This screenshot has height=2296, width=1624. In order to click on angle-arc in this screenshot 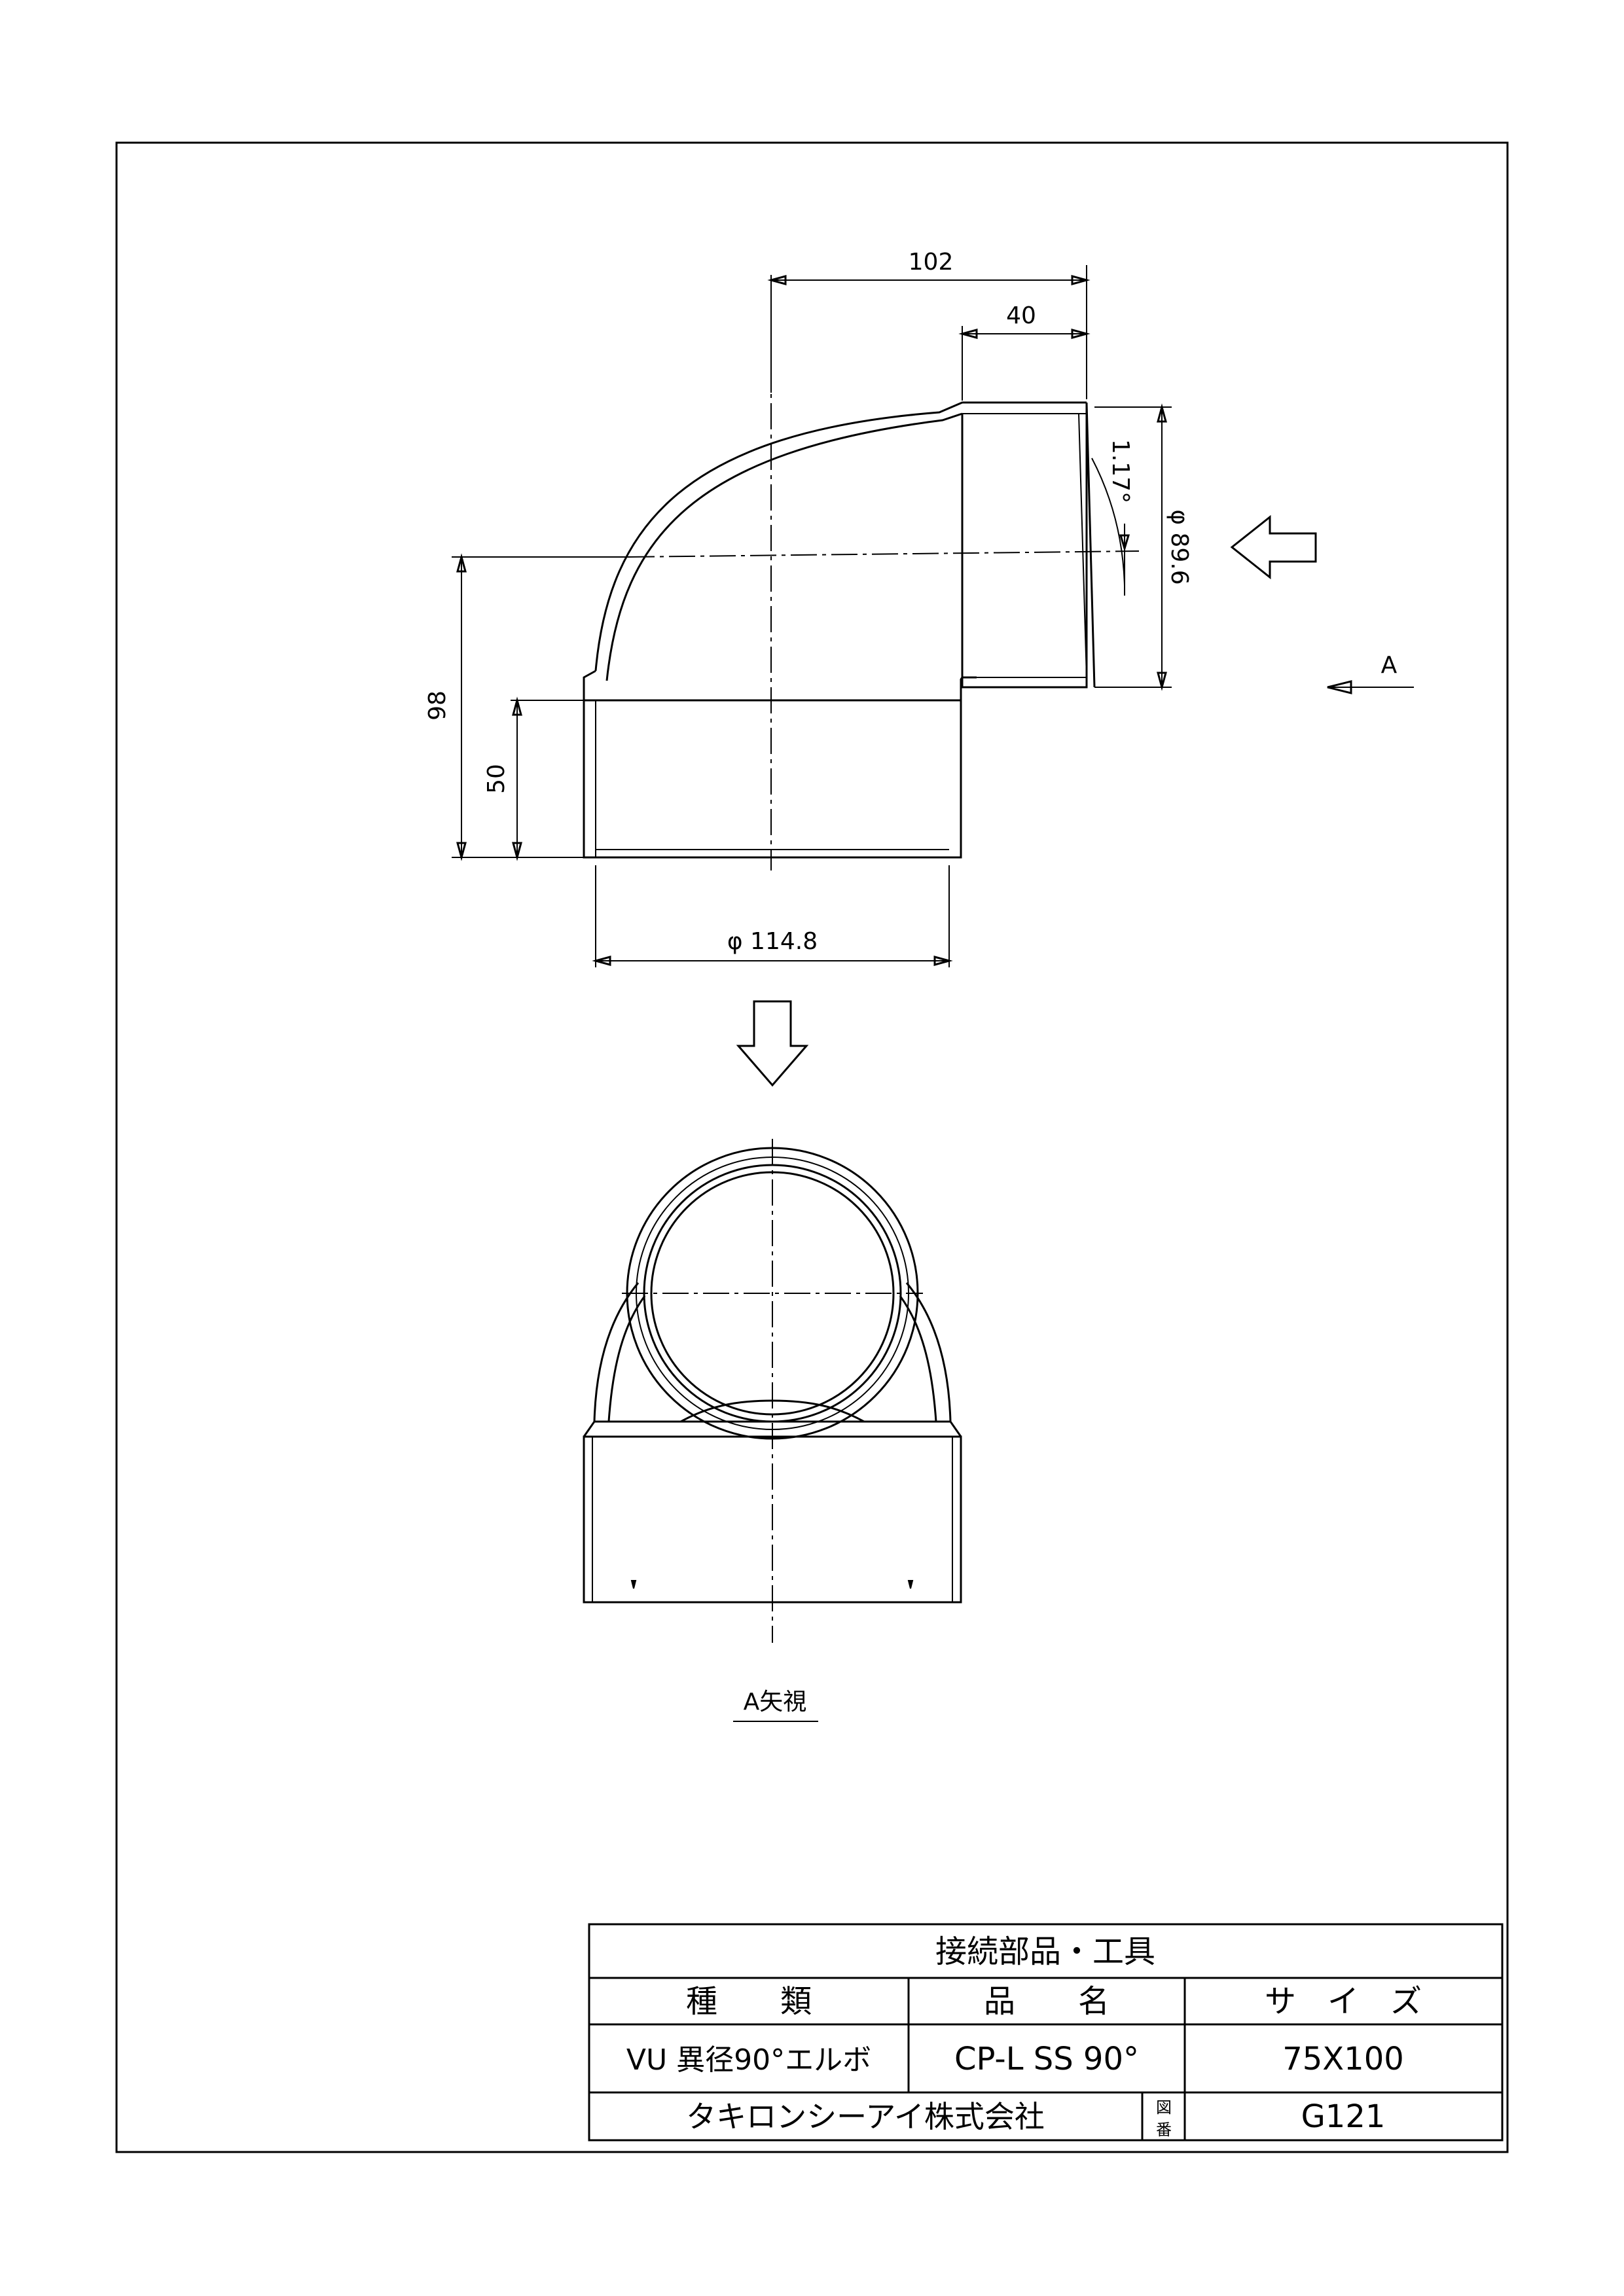, I will do `click(1108, 521)`.